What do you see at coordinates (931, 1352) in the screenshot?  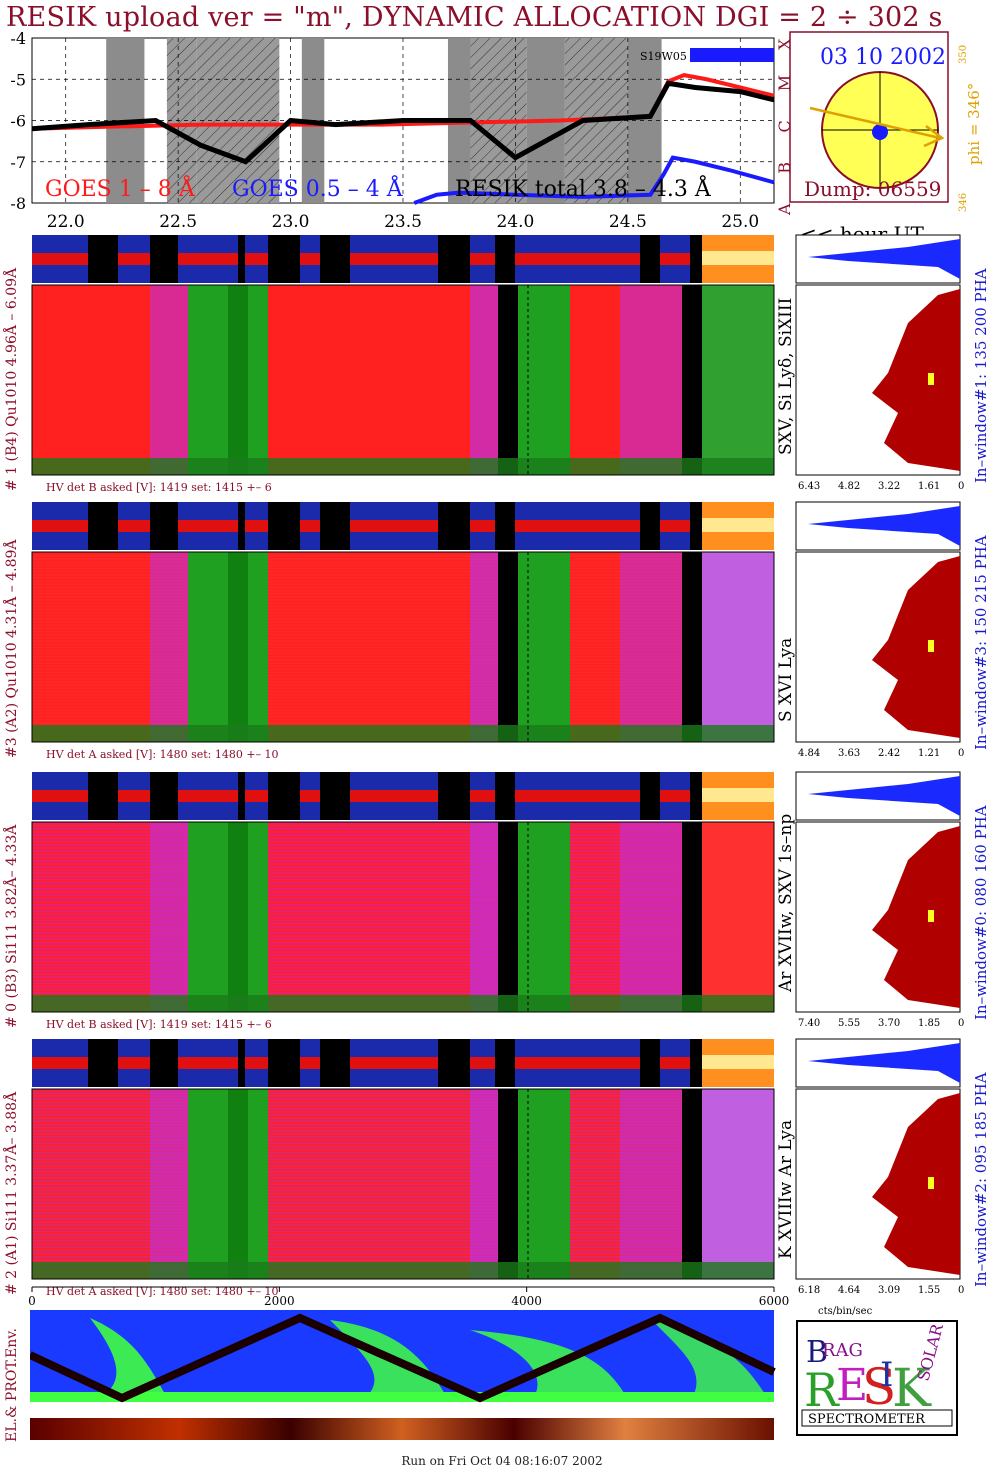 I see `svg-text: SOLAR` at bounding box center [931, 1352].